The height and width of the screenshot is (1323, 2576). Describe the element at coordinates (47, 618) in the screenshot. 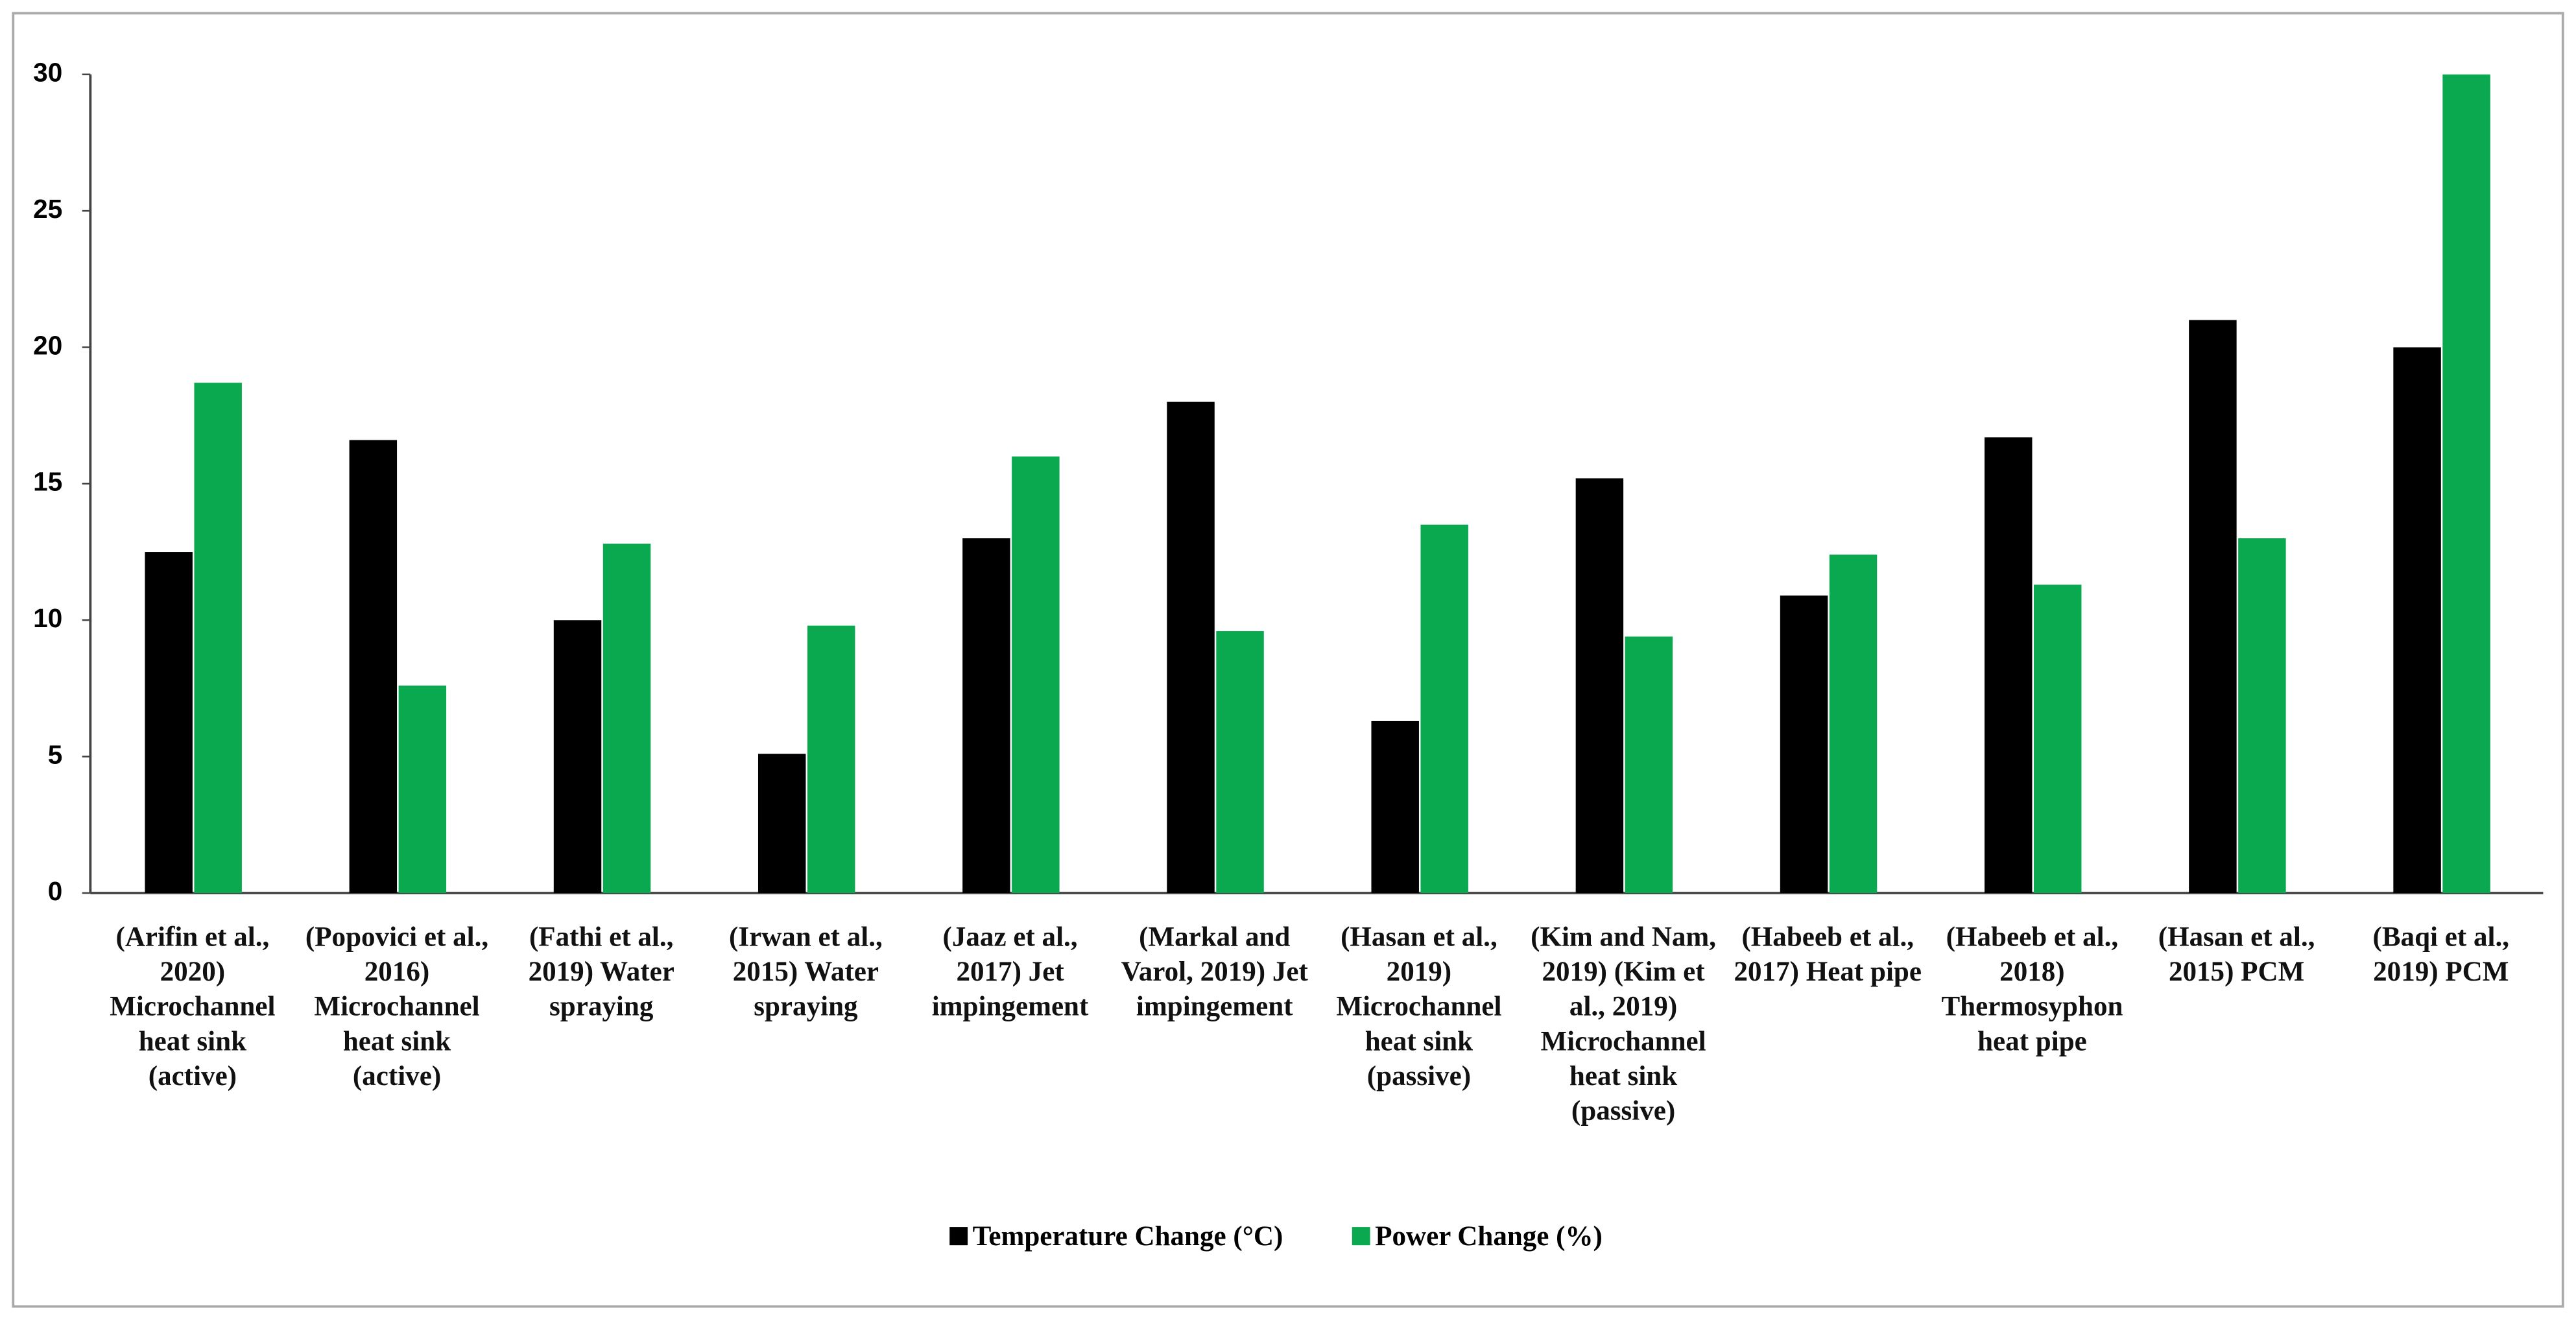

I see `y-tick-label: 10` at that location.